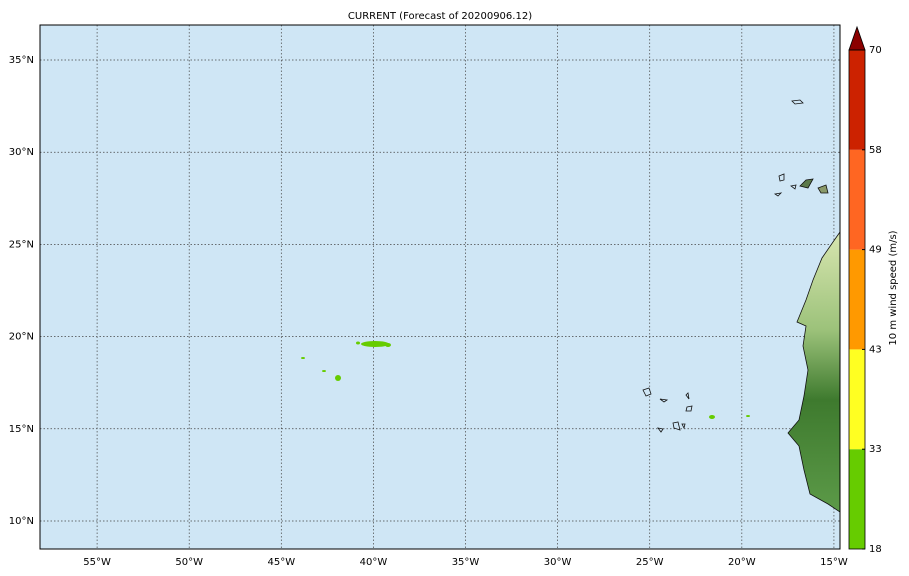  I want to click on lon-label: 30°W, so click(558, 562).